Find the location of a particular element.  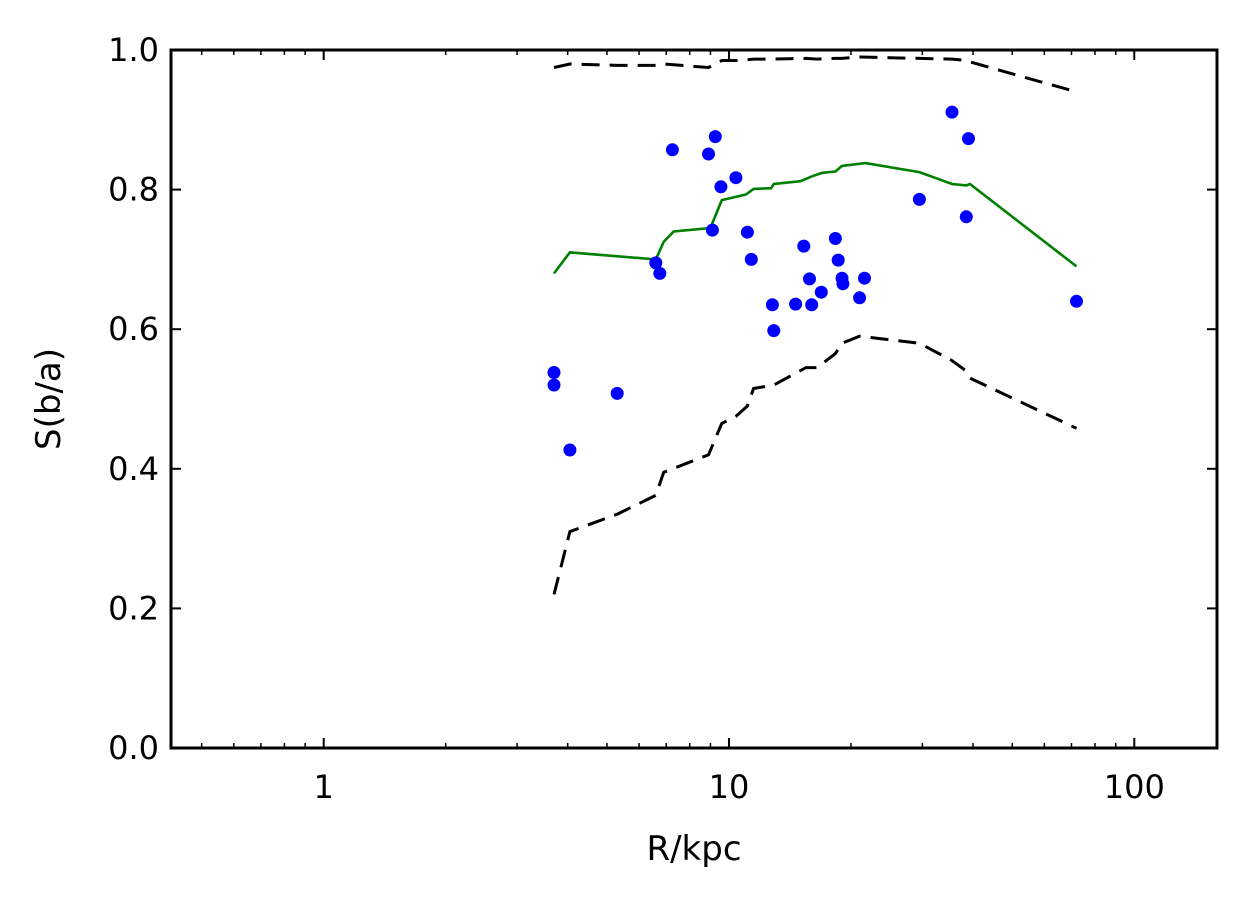

y-tick-label: 1.0 is located at coordinates (133, 50).